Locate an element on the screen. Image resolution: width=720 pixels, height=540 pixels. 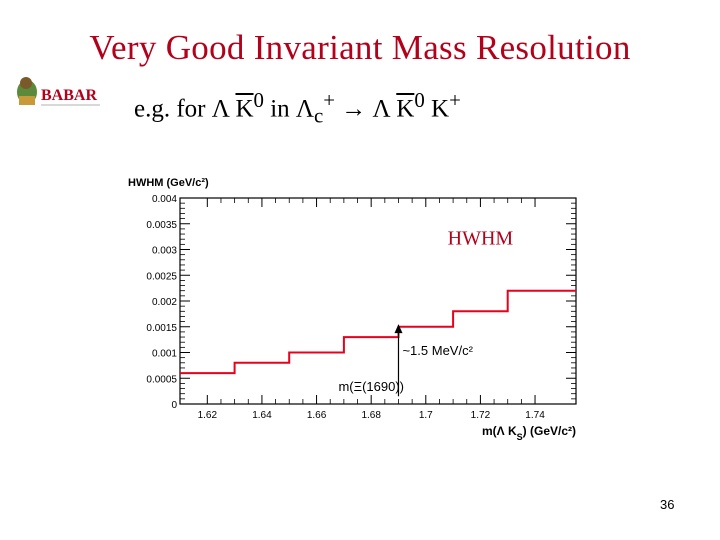
x-axis-label: m(Λ KS) (GeV/c²) is located at coordinates (529, 433).